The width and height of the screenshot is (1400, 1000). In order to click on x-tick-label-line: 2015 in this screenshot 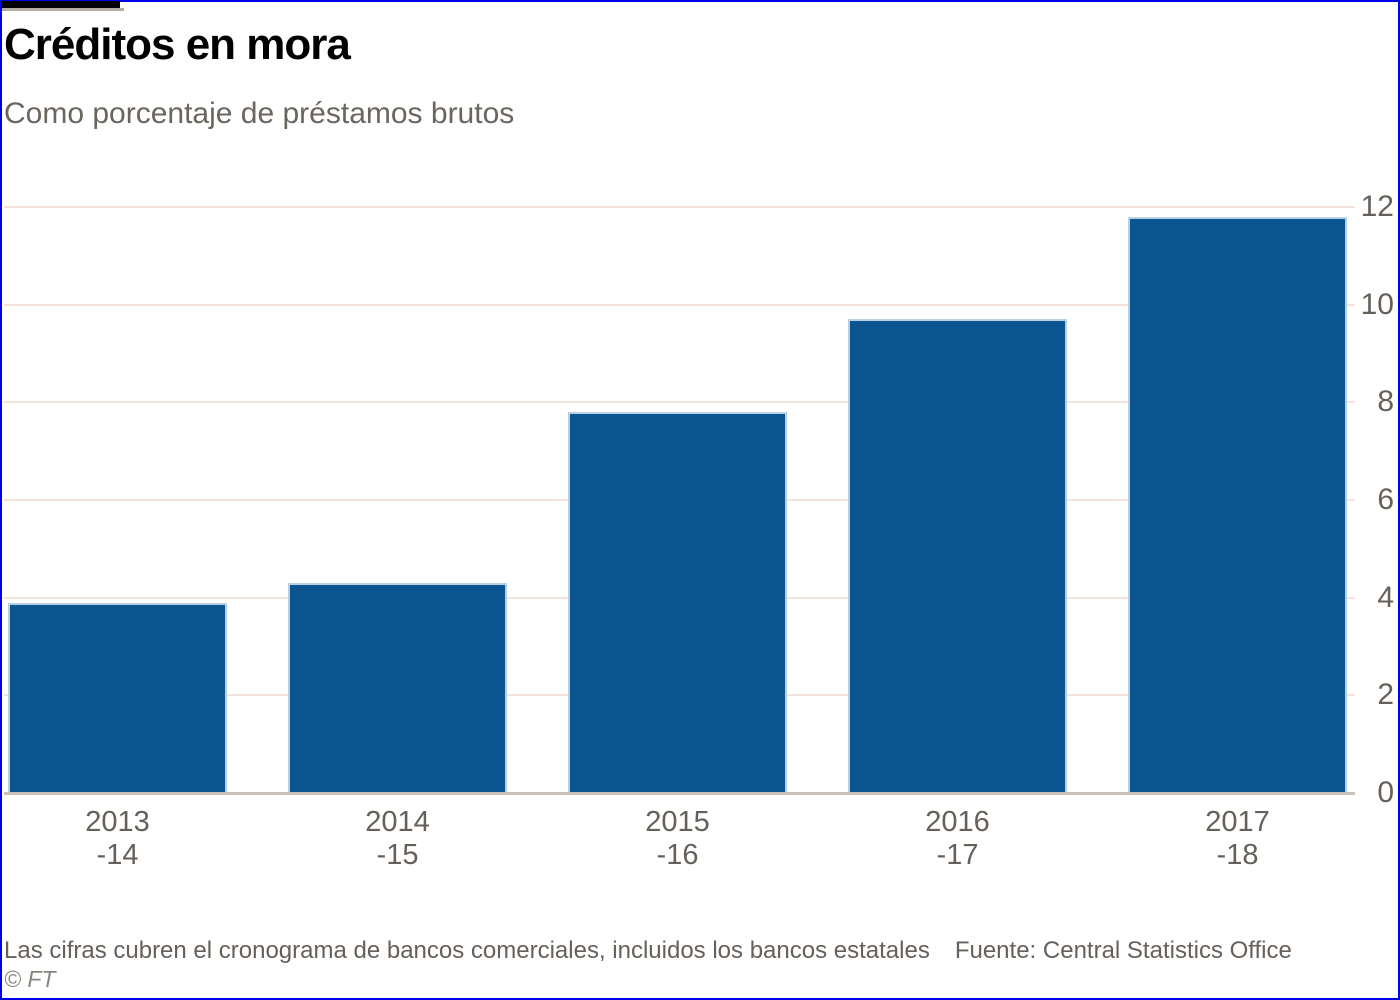, I will do `click(677, 822)`.